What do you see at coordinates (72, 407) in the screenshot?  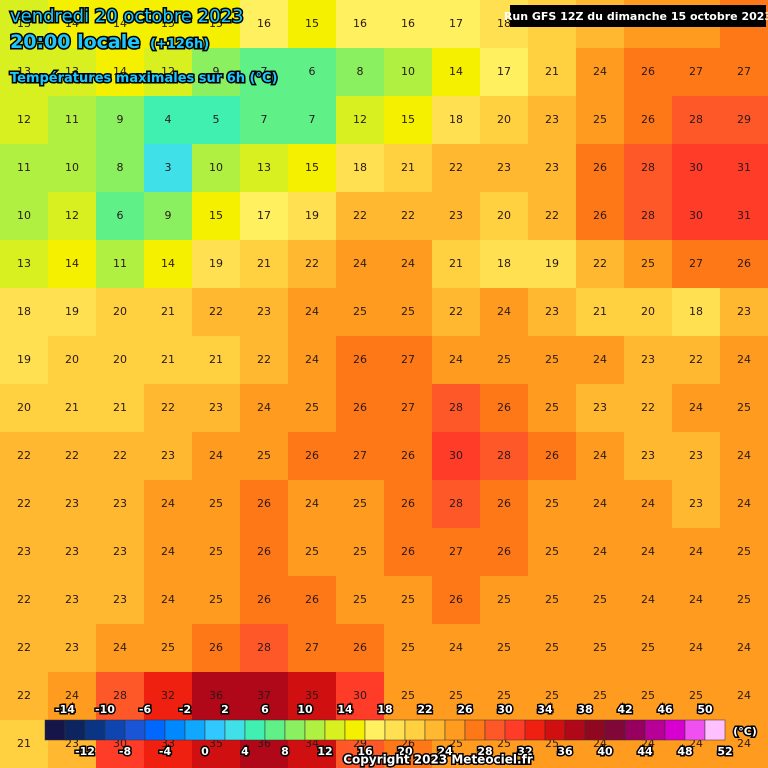 I see `temp-value: 21` at bounding box center [72, 407].